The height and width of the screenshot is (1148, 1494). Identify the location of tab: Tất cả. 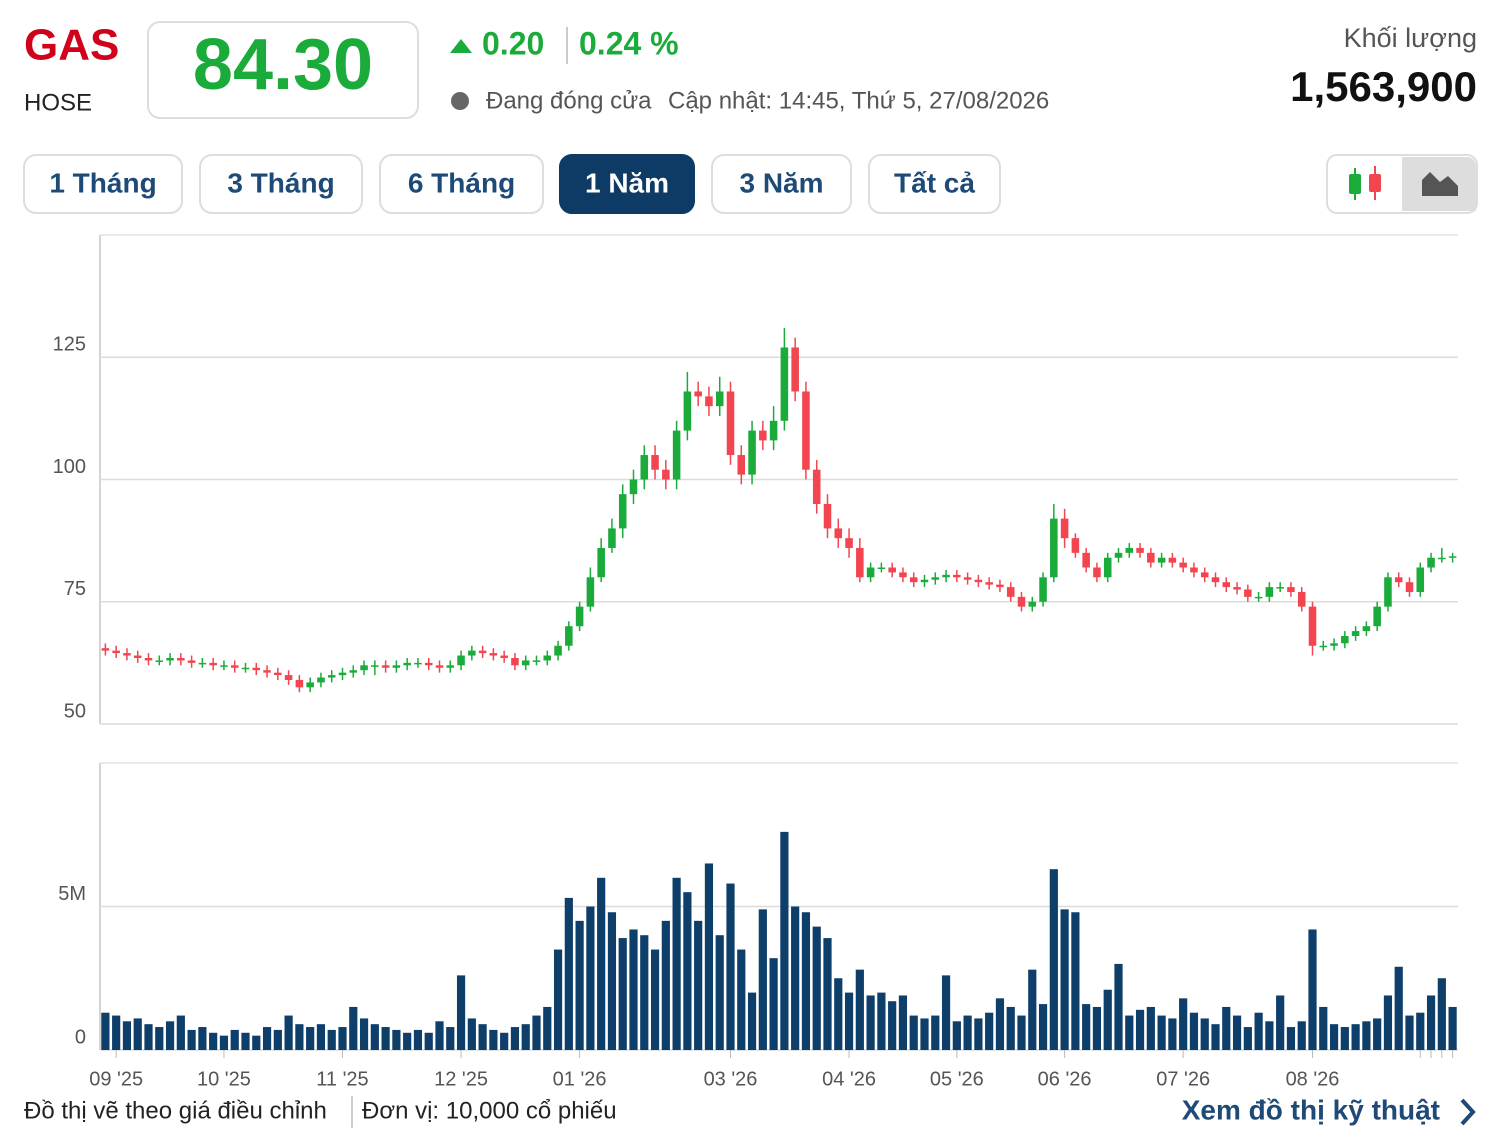
(934, 184).